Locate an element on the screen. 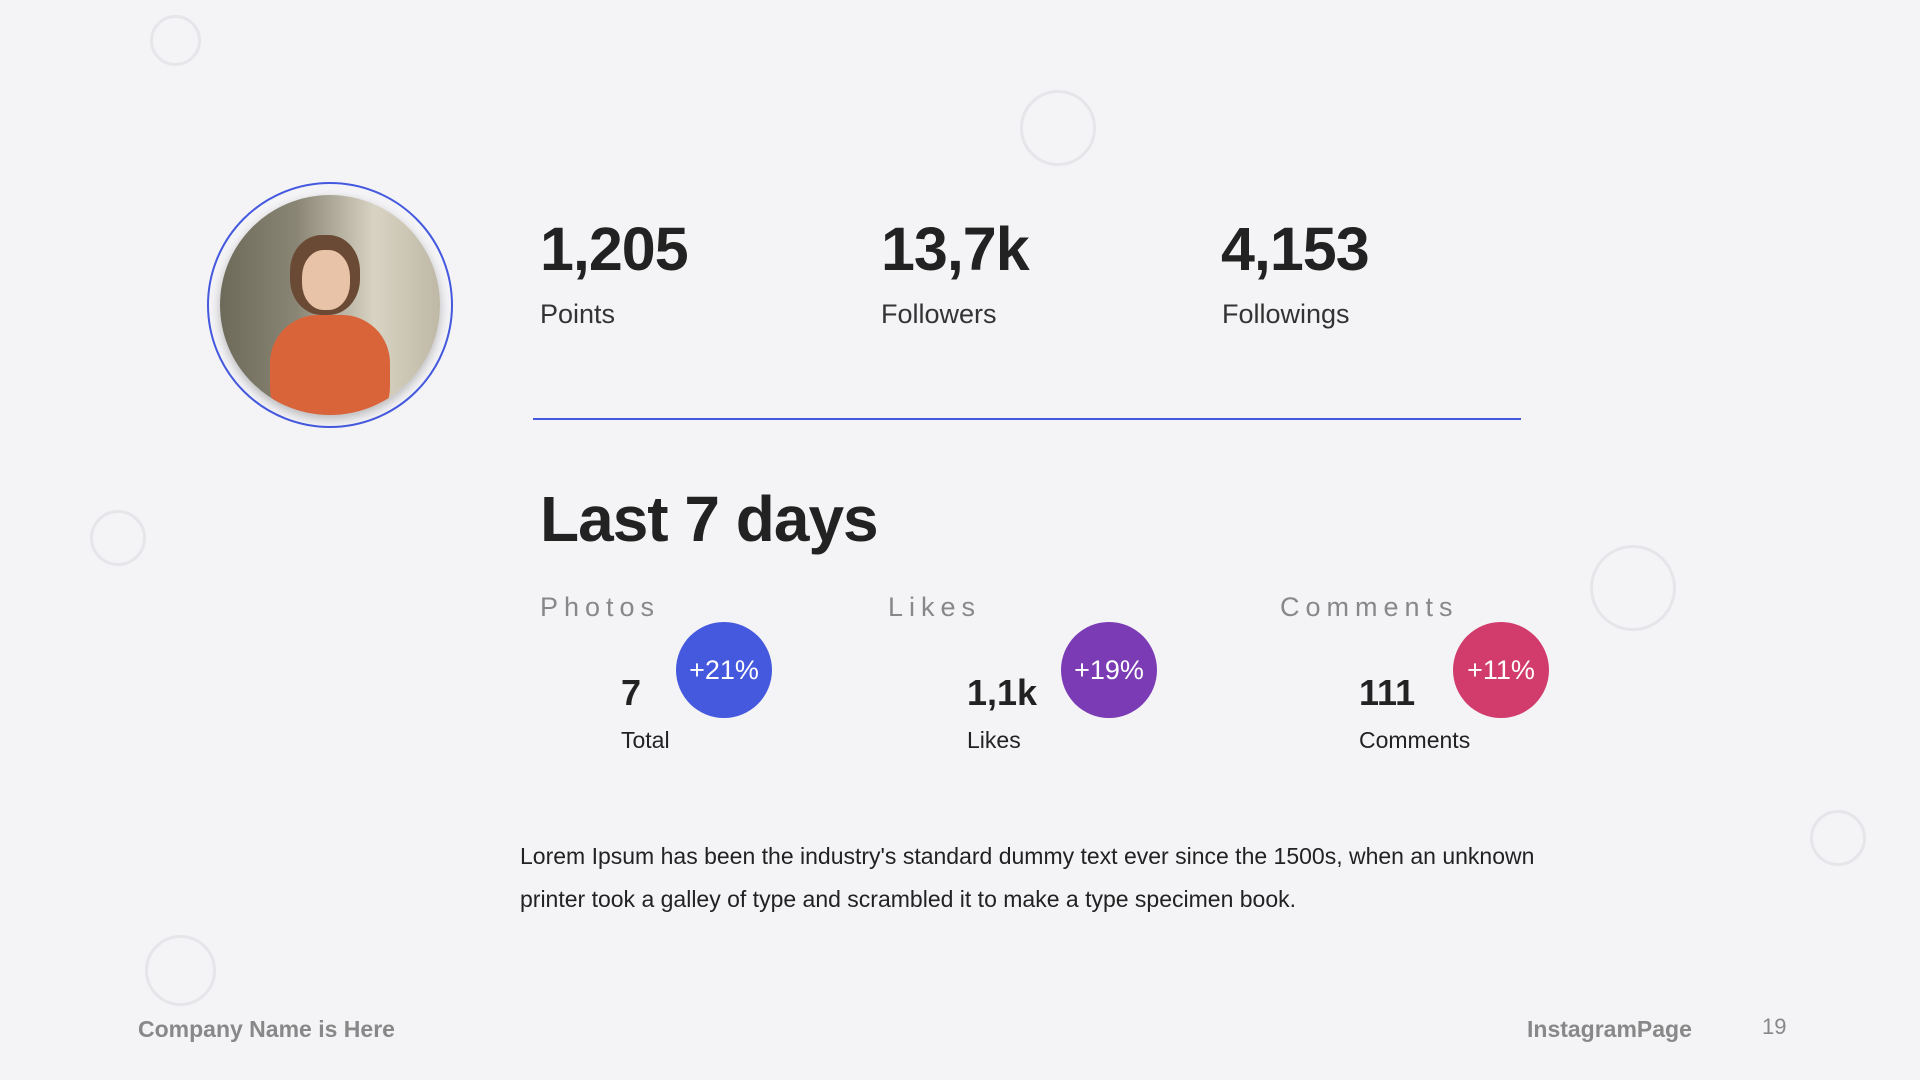  metric-value: 111 is located at coordinates (1387, 692).